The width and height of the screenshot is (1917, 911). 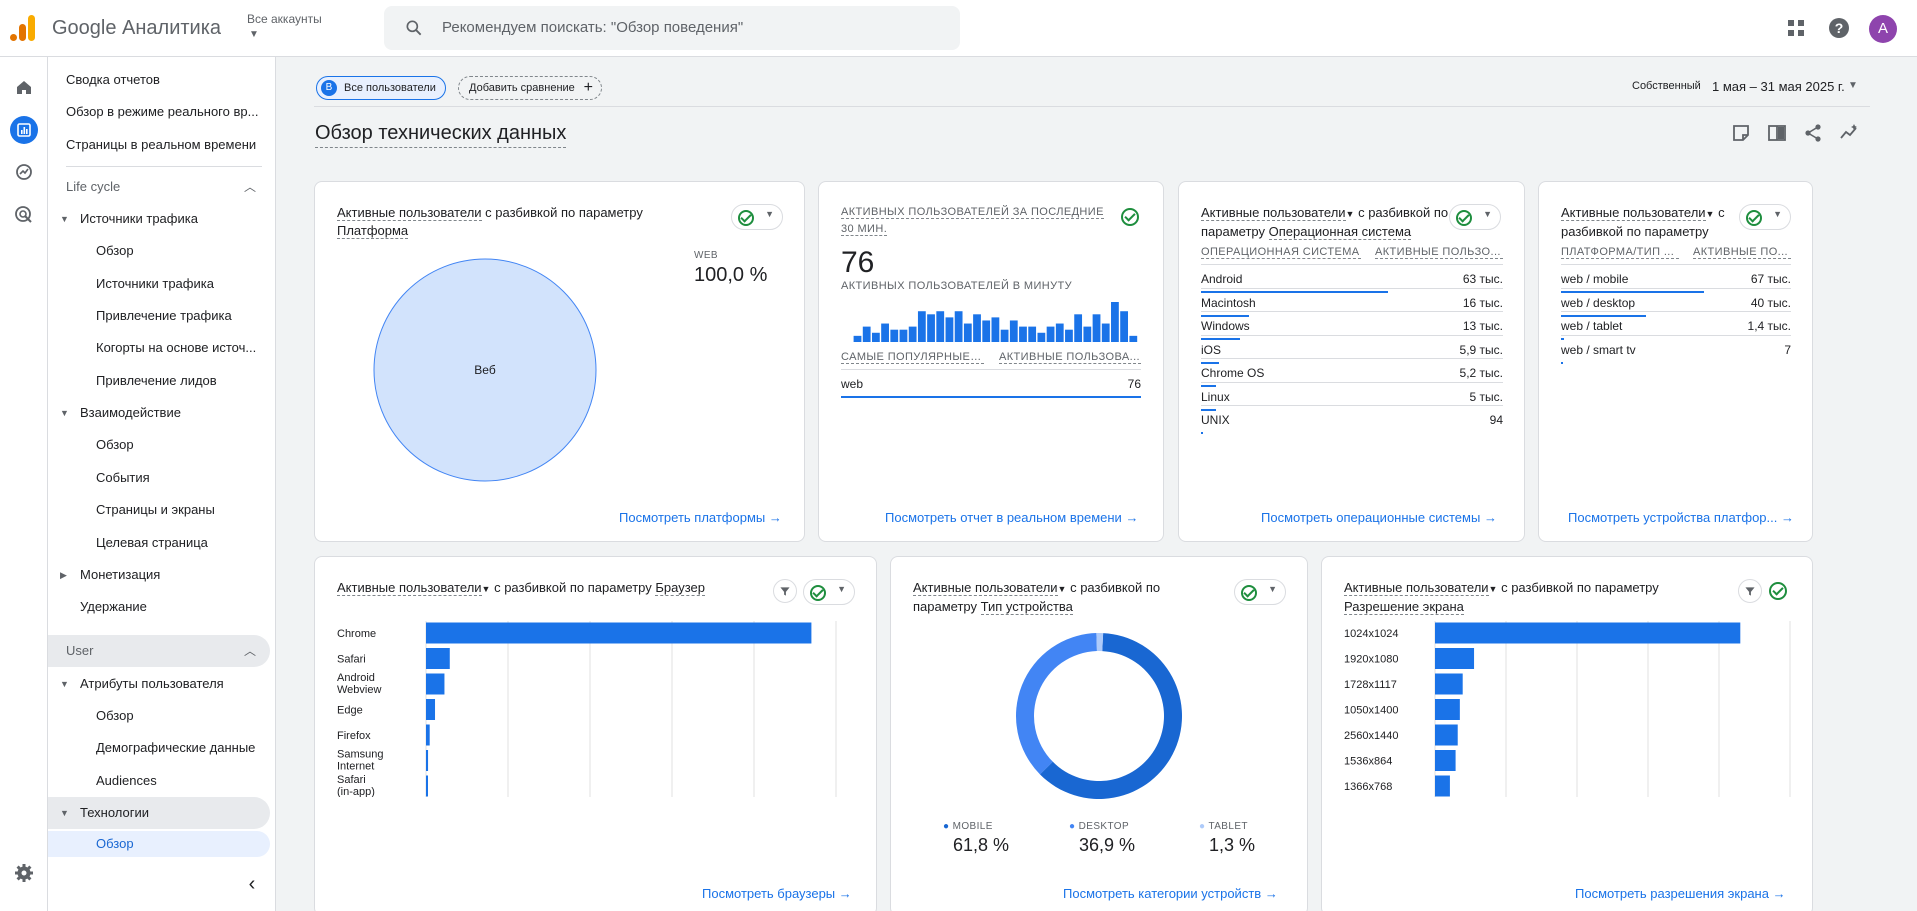 What do you see at coordinates (252, 884) in the screenshot?
I see `collapse-nav-chevron-icon: ‹` at bounding box center [252, 884].